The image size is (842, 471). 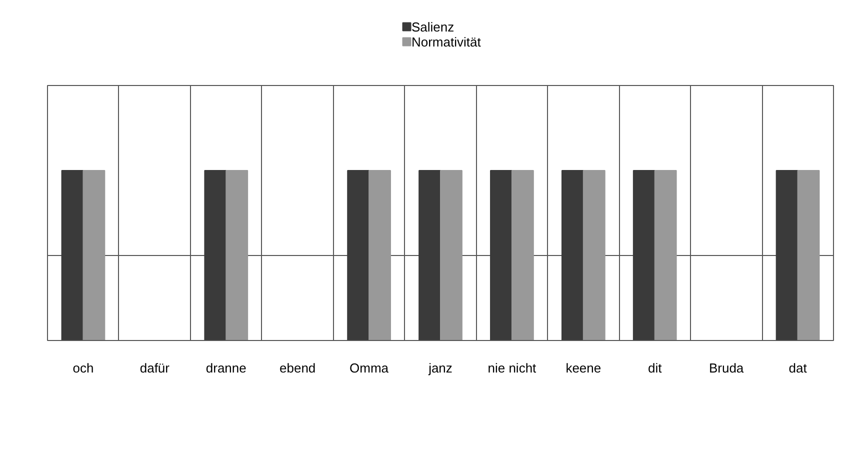 What do you see at coordinates (298, 368) in the screenshot?
I see `x-tick-label: ebend` at bounding box center [298, 368].